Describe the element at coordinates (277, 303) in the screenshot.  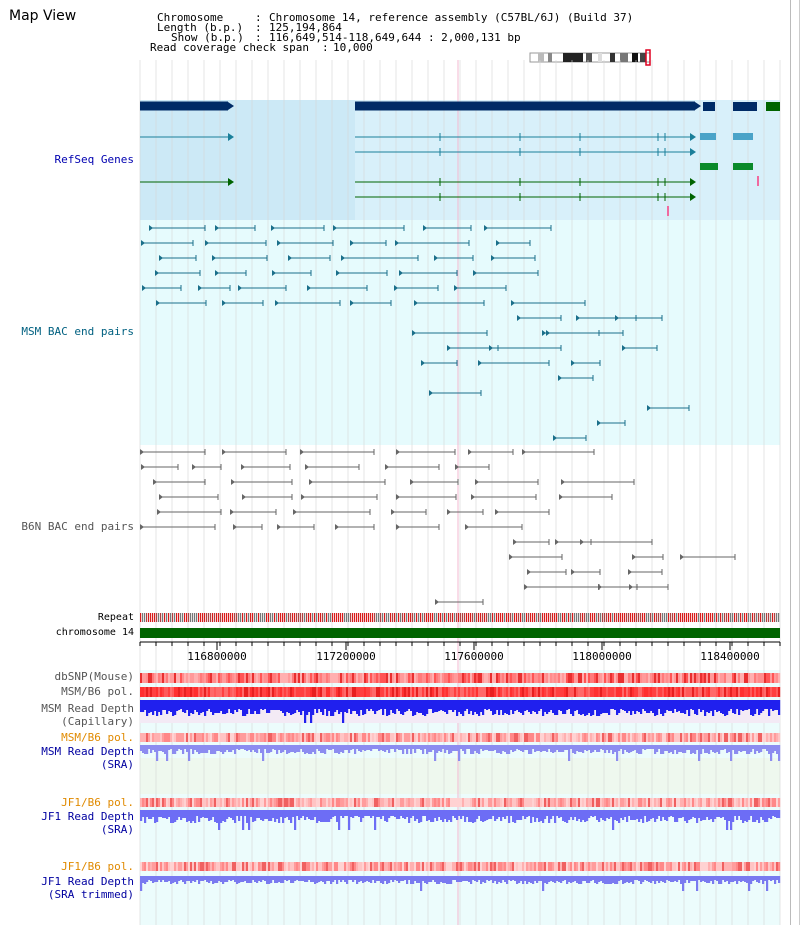
I see `msm-bac-pair-end` at that location.